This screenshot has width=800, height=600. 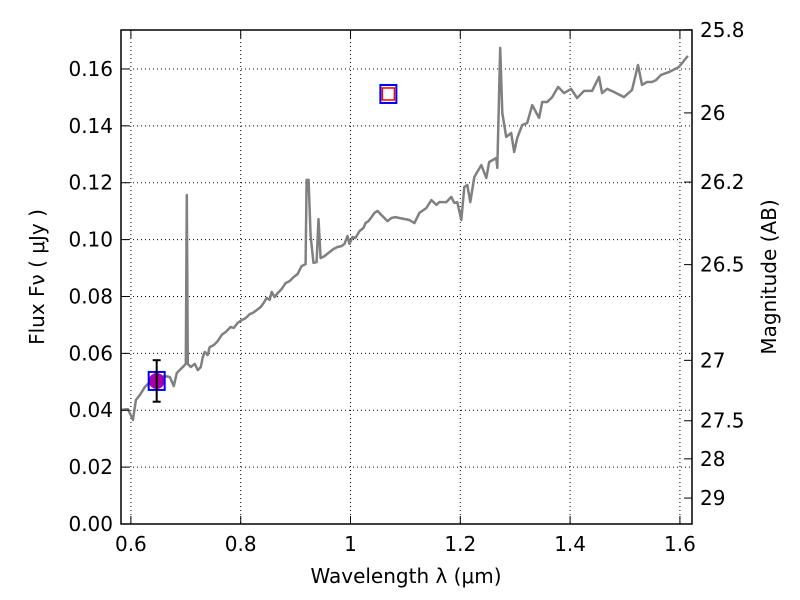 I want to click on right-y-tick-label: 28, so click(x=712, y=459).